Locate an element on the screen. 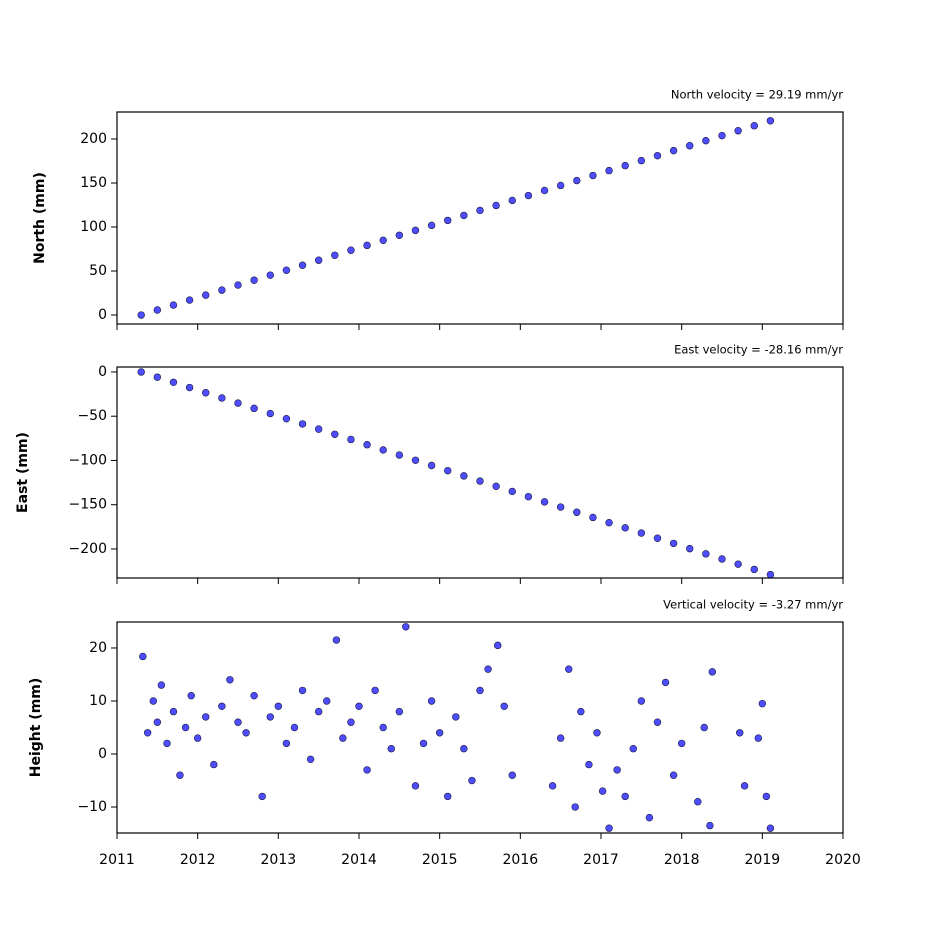 The height and width of the screenshot is (937, 937). x-tick-label: 2011 is located at coordinates (117, 860).